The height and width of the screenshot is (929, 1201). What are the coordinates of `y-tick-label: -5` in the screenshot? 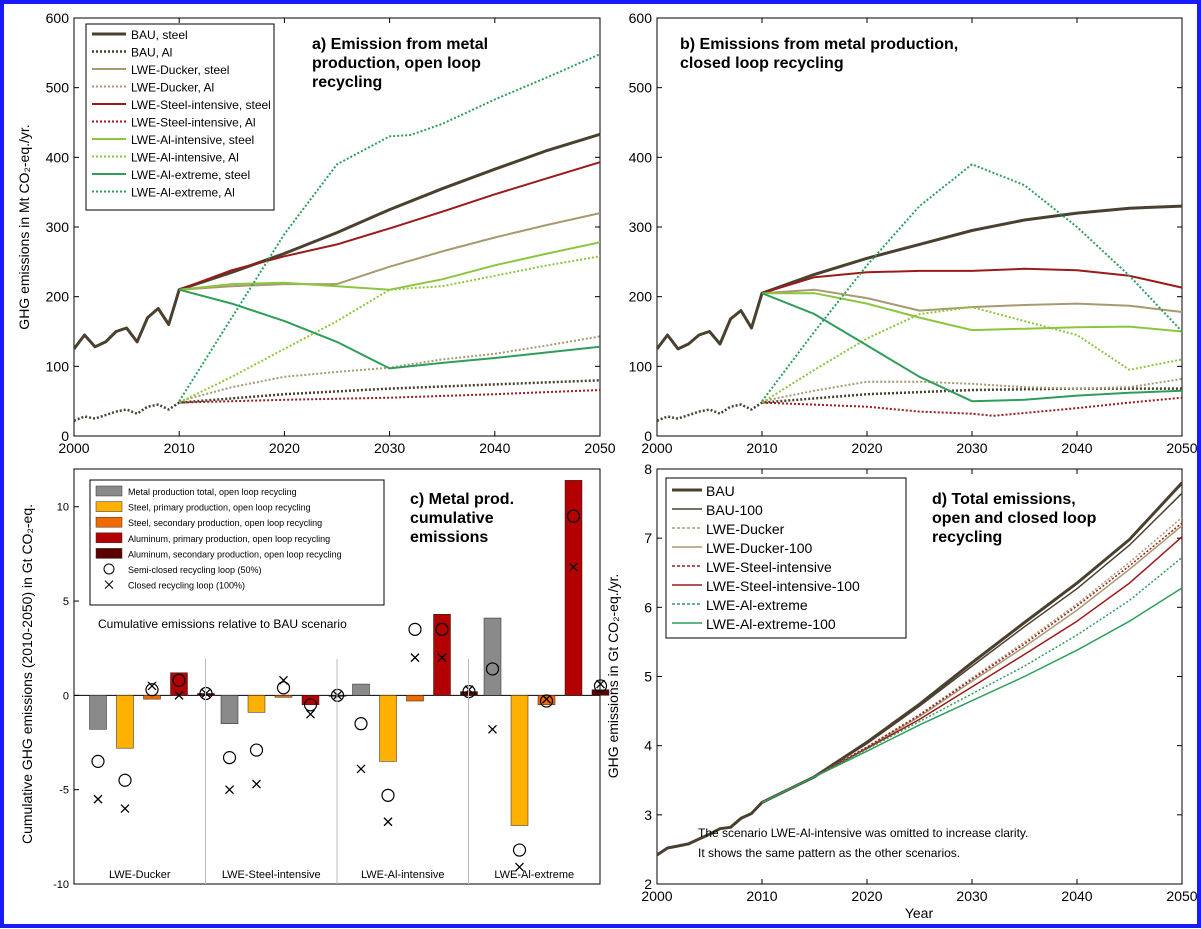 It's located at (64, 791).